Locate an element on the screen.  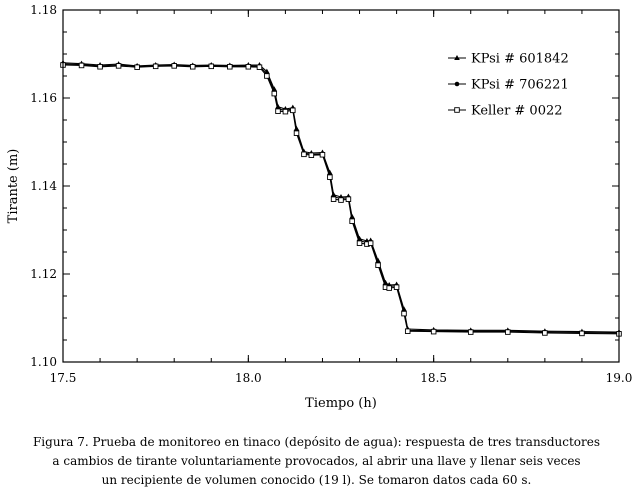
x-tick-label: 19.0 is located at coordinates (619, 378).